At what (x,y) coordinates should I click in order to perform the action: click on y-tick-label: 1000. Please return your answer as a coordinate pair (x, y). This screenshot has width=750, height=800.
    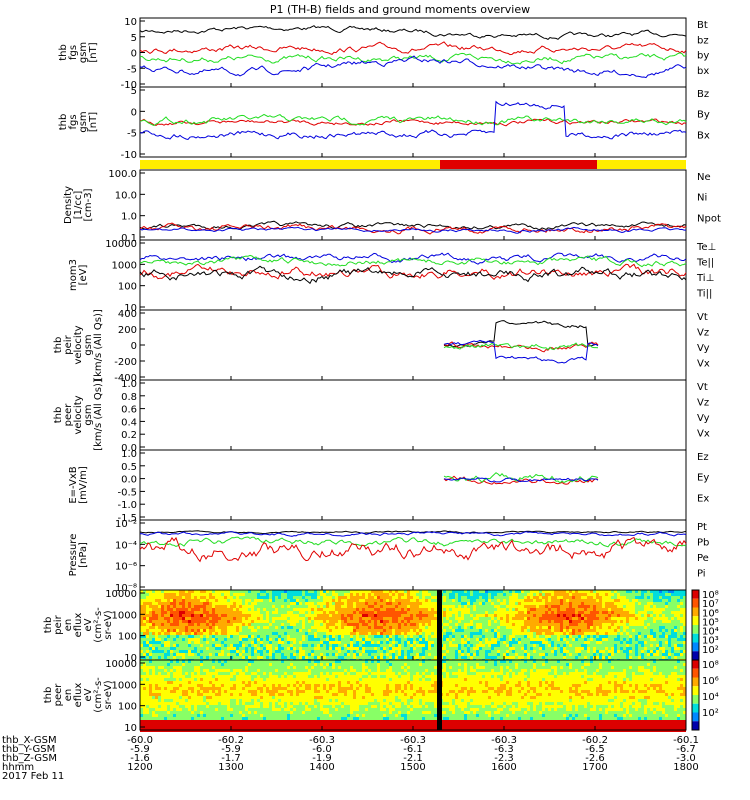
    Looking at the image, I should click on (124, 265).